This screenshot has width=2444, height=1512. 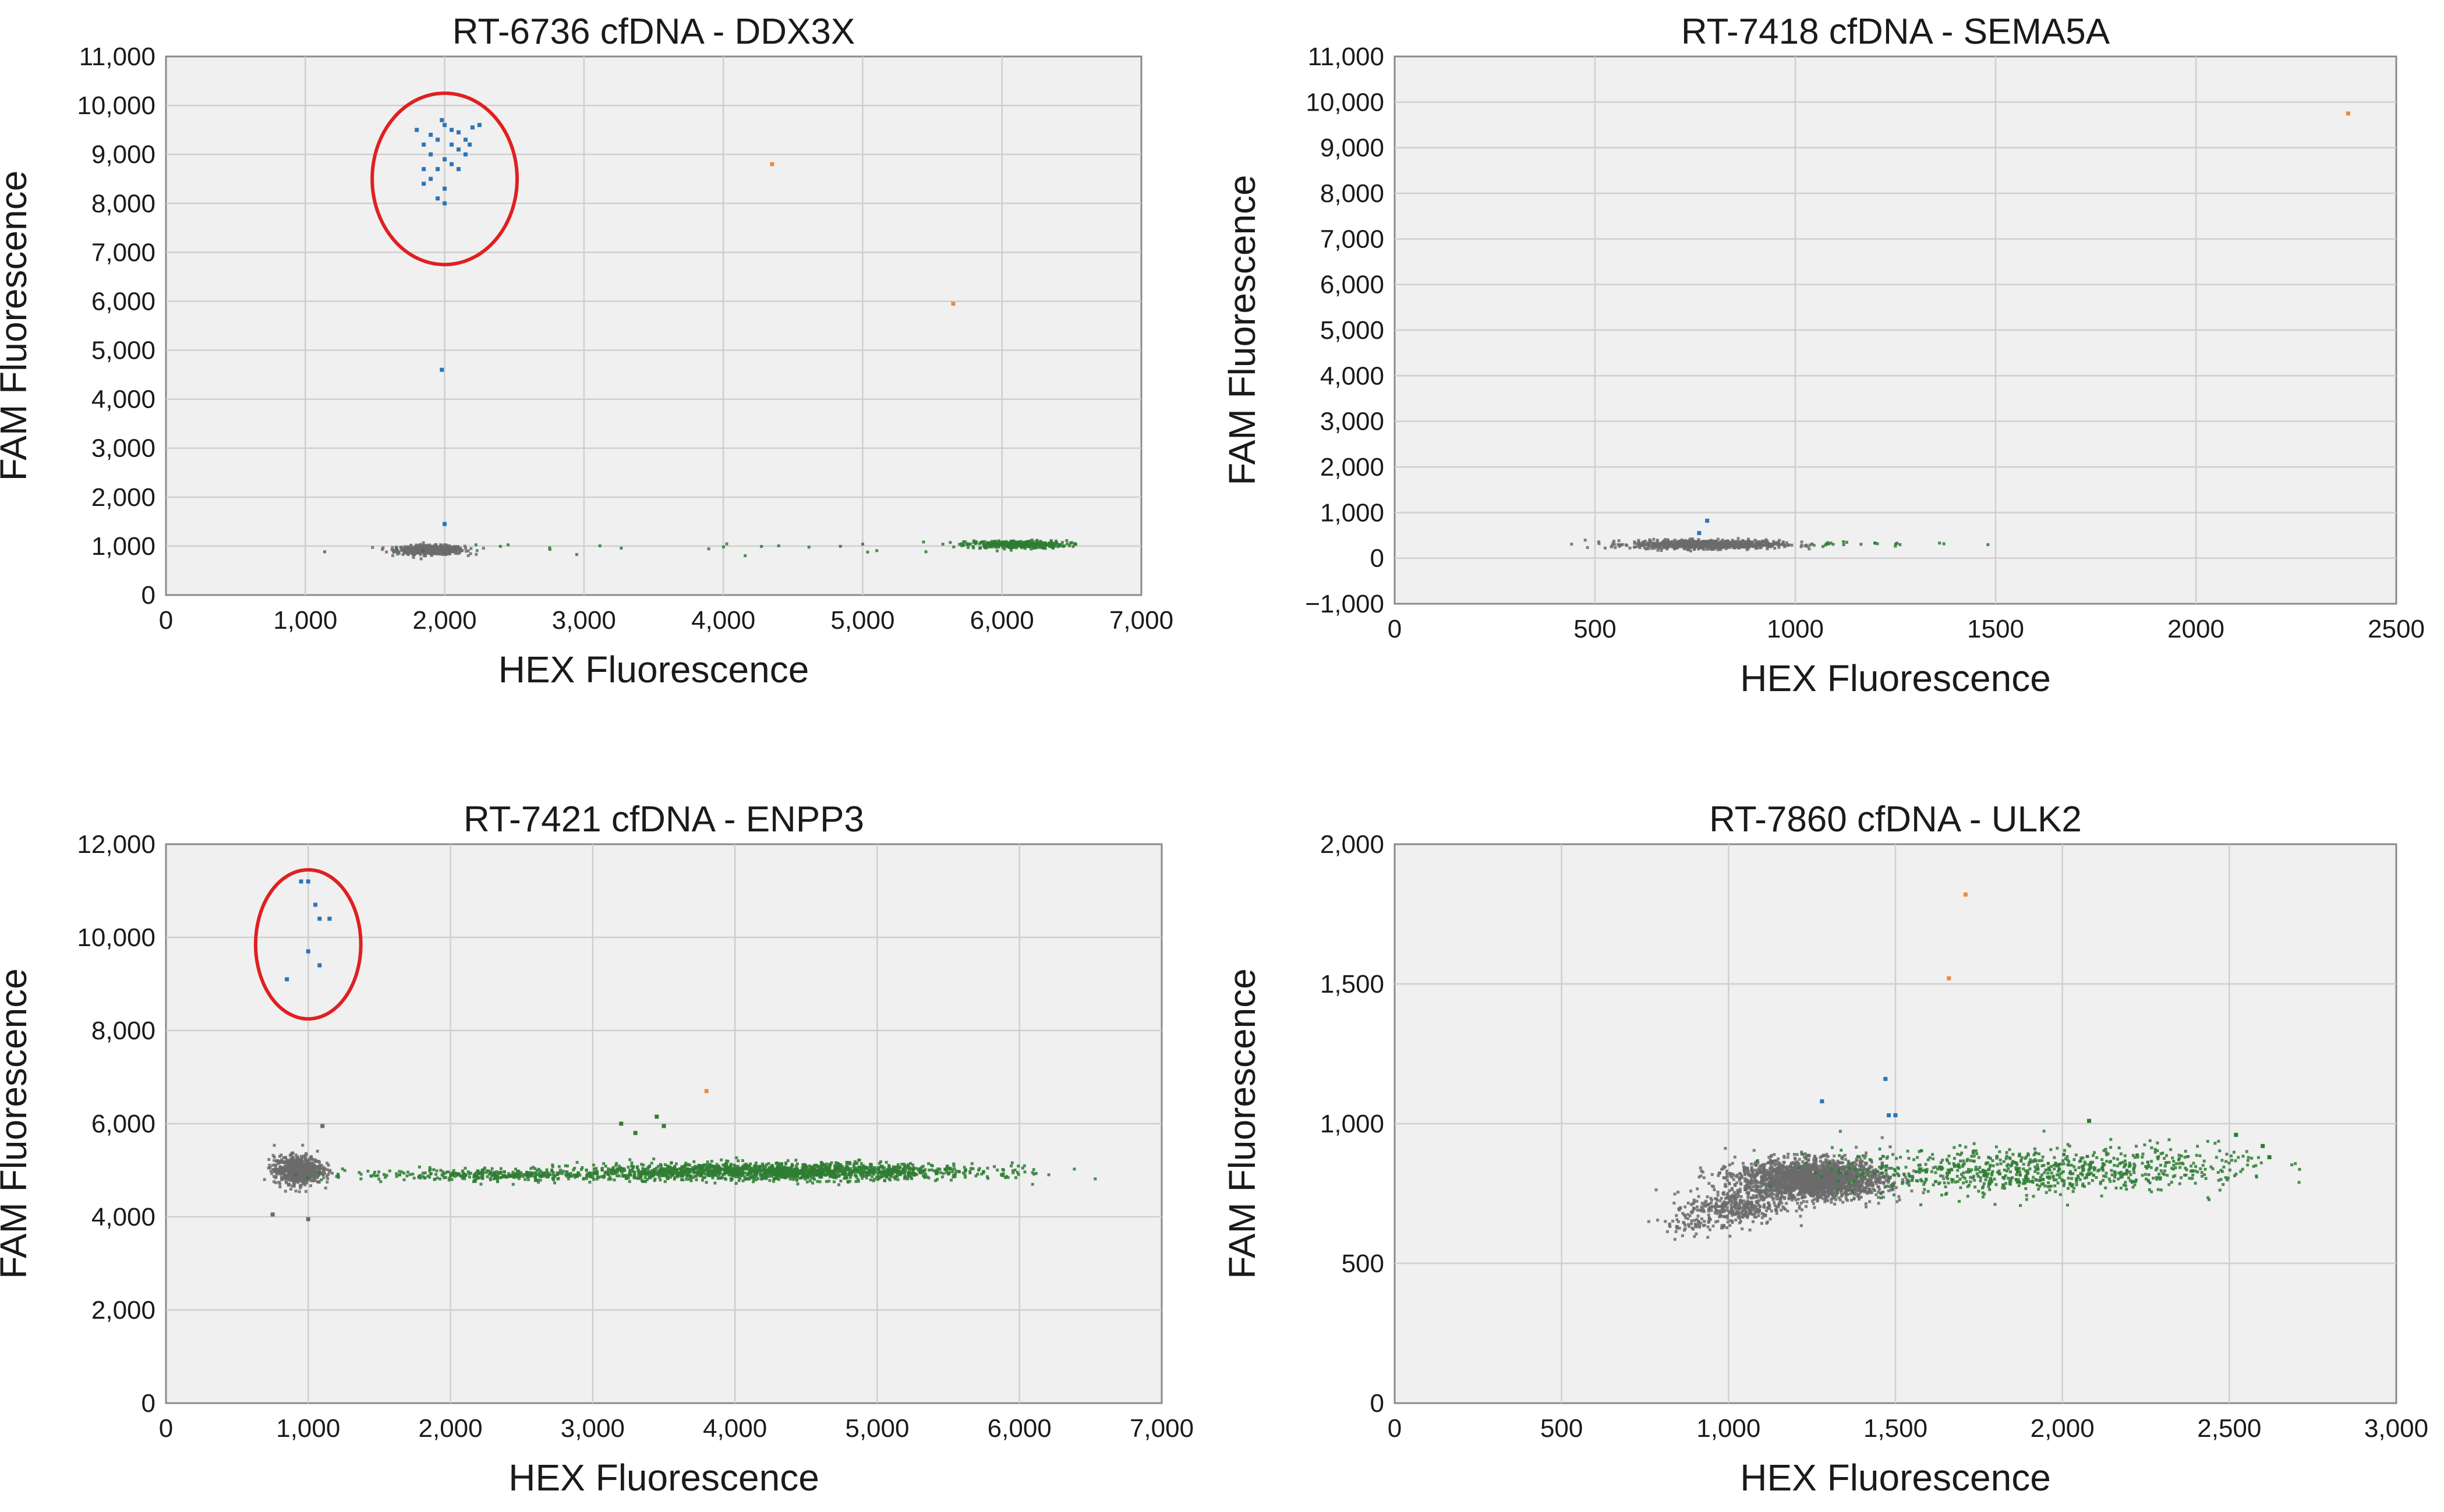 What do you see at coordinates (451, 1428) in the screenshot?
I see `x-tick-label: 2,000` at bounding box center [451, 1428].